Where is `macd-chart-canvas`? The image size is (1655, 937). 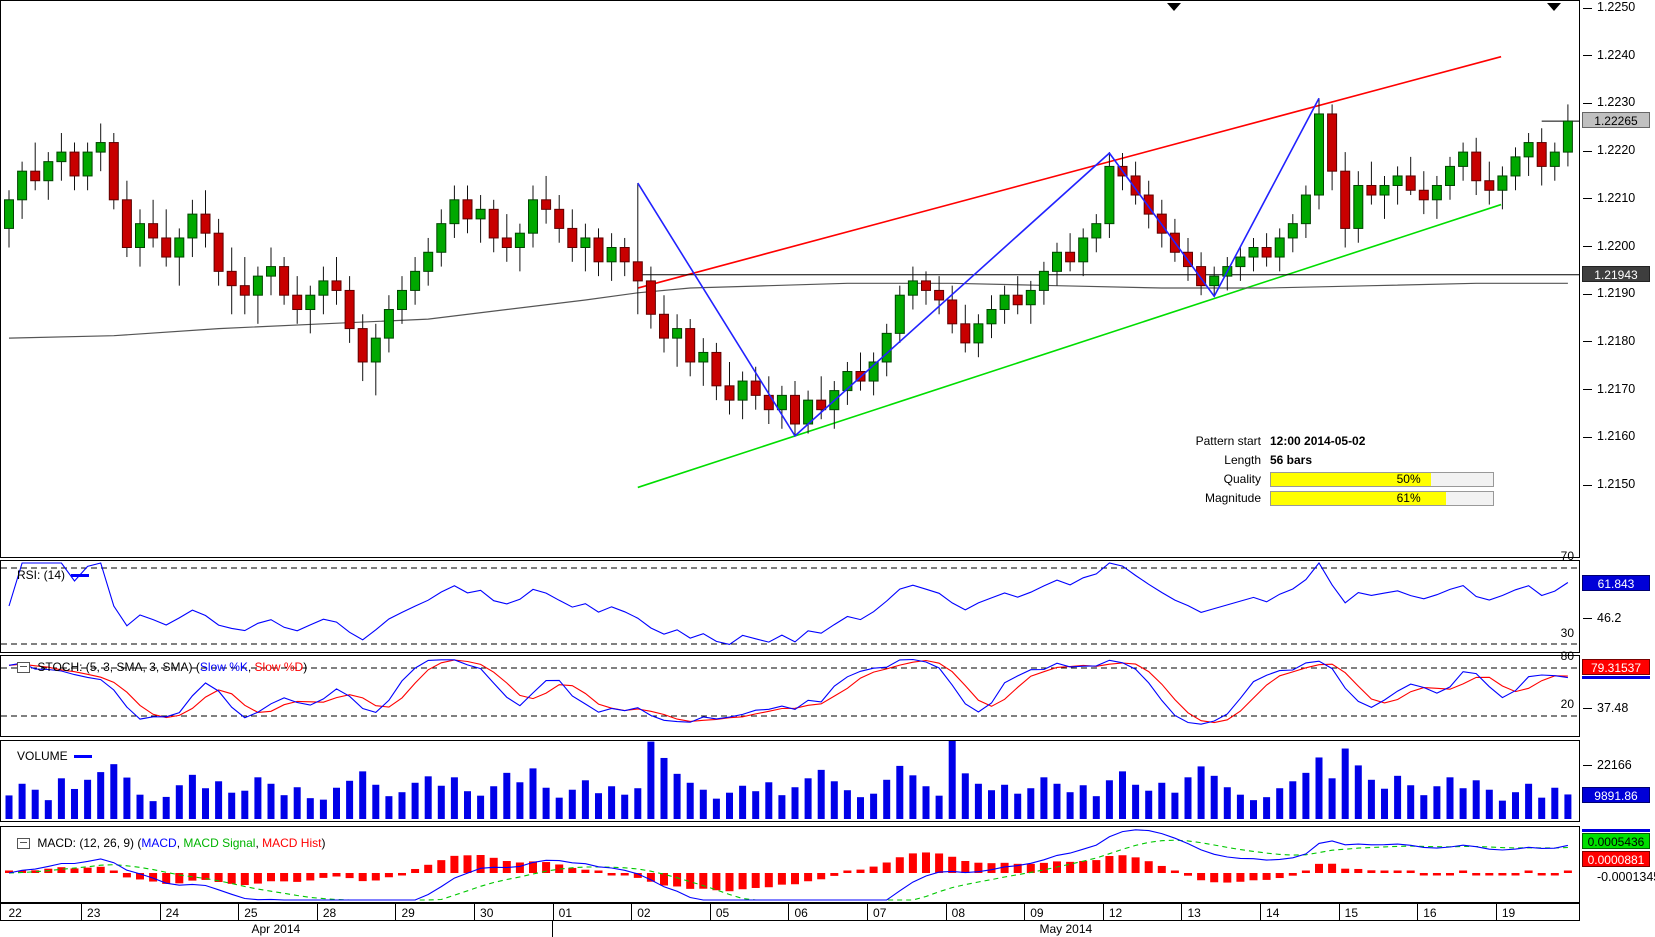
macd-chart-canvas is located at coordinates (790, 864).